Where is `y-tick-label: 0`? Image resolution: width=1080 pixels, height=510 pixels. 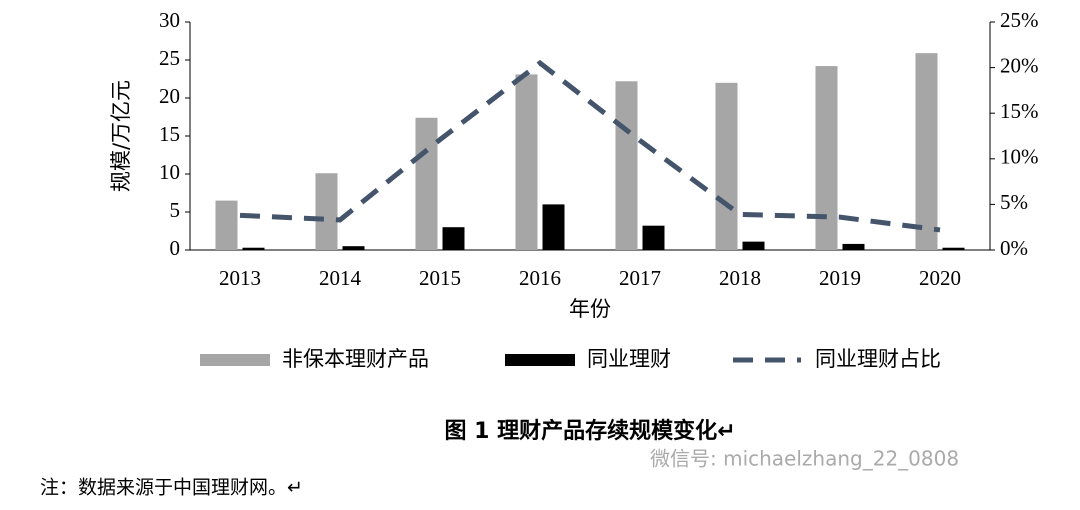
y-tick-label: 0 is located at coordinates (175, 248).